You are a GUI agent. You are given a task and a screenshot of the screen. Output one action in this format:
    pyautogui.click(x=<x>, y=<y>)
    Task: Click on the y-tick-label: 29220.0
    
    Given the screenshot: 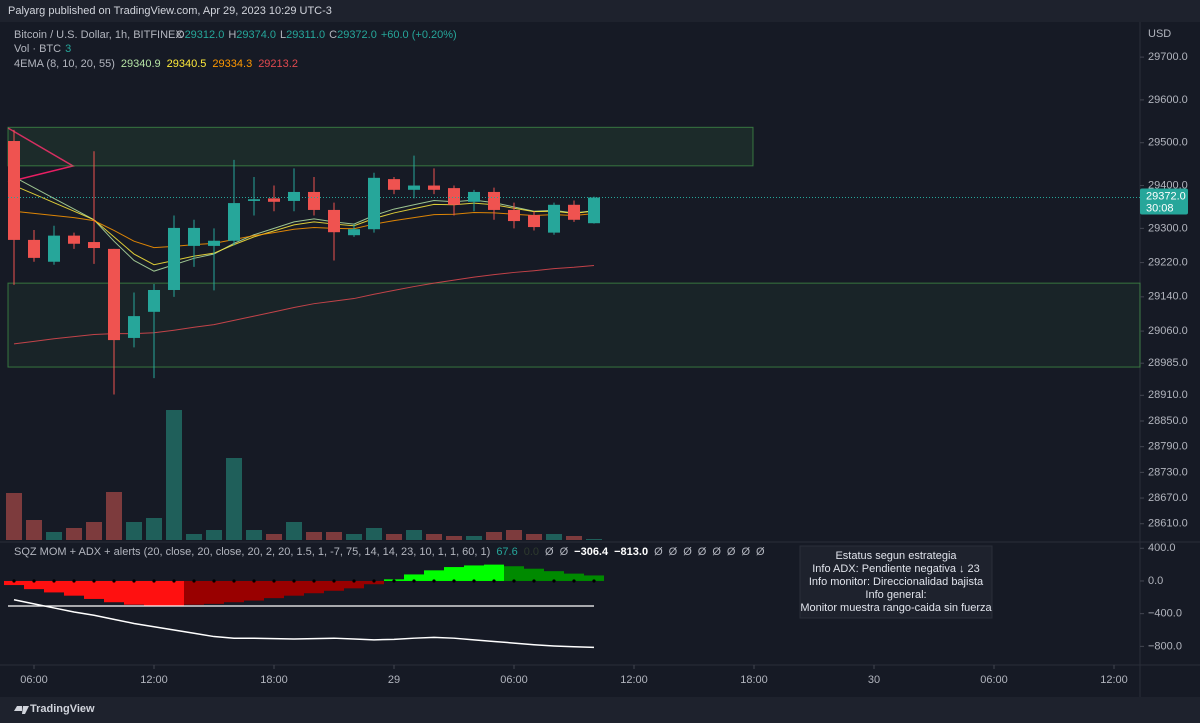 What is the action you would take?
    pyautogui.click(x=1168, y=262)
    